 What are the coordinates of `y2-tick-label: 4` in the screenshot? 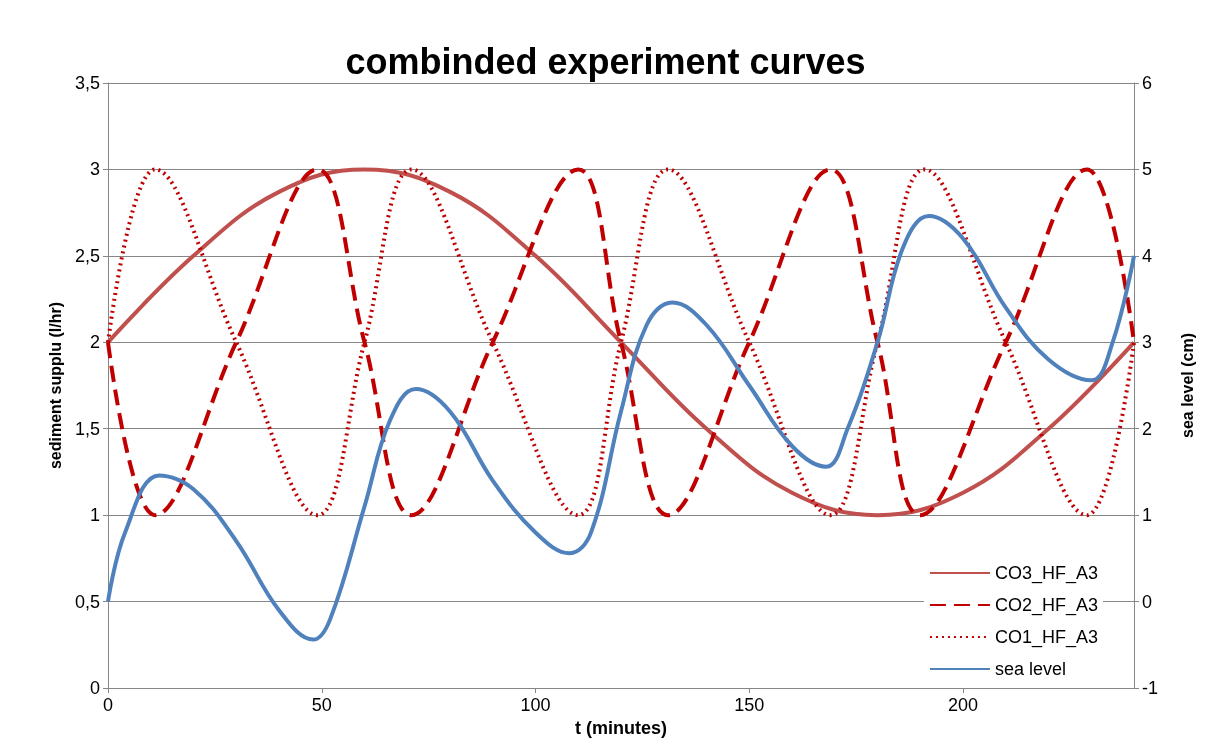 It's located at (1147, 255).